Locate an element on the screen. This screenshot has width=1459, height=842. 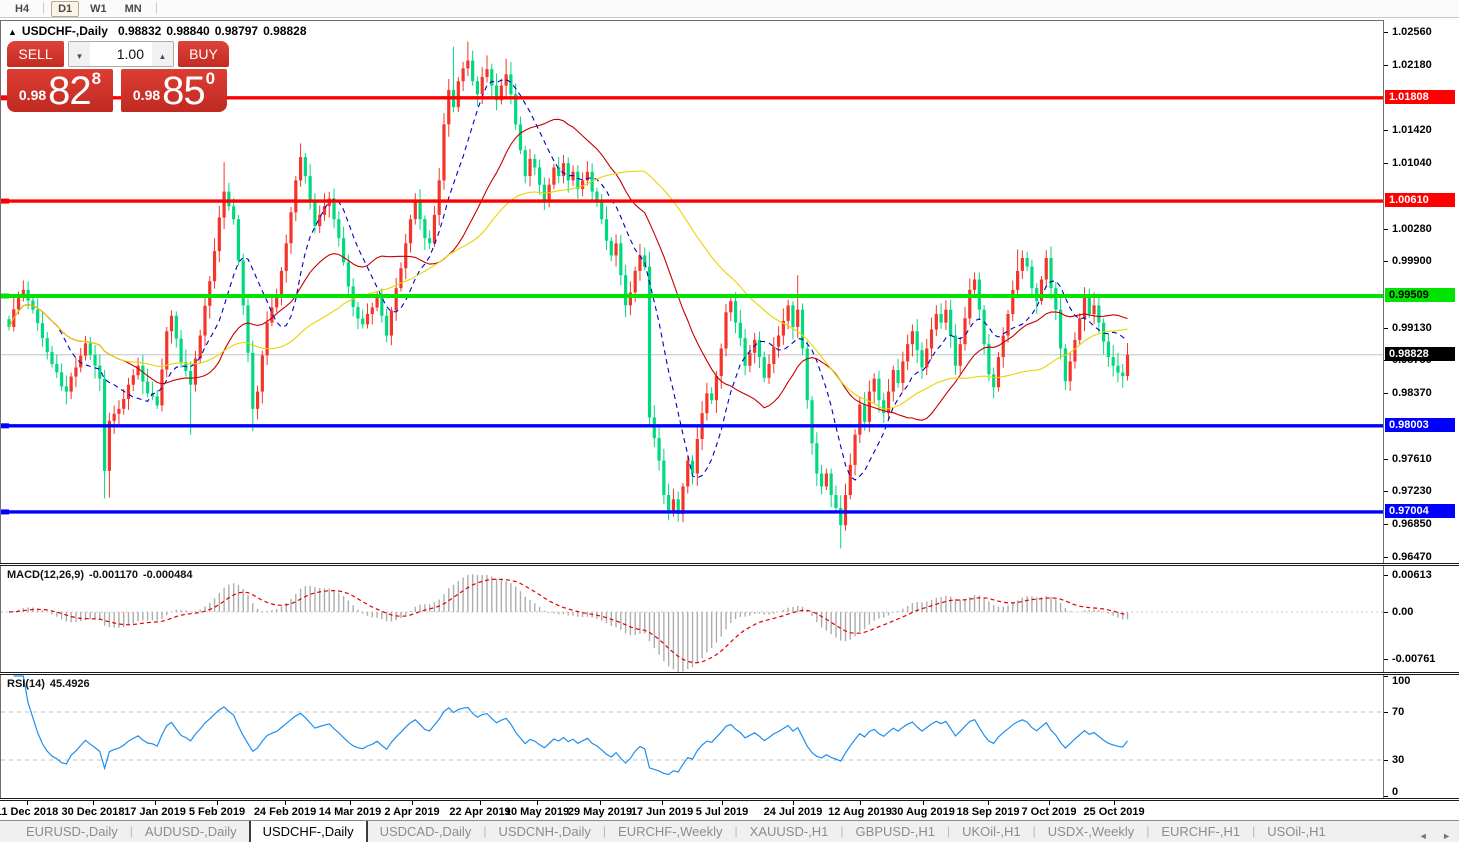
axis-tick-label: 0.96470 is located at coordinates (1412, 557).